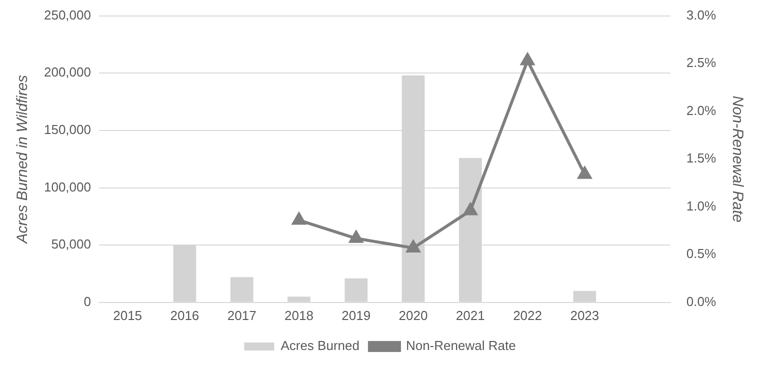 Image resolution: width=760 pixels, height=365 pixels. Describe the element at coordinates (701, 62) in the screenshot. I see `y2-tick-label: 2.5%` at that location.